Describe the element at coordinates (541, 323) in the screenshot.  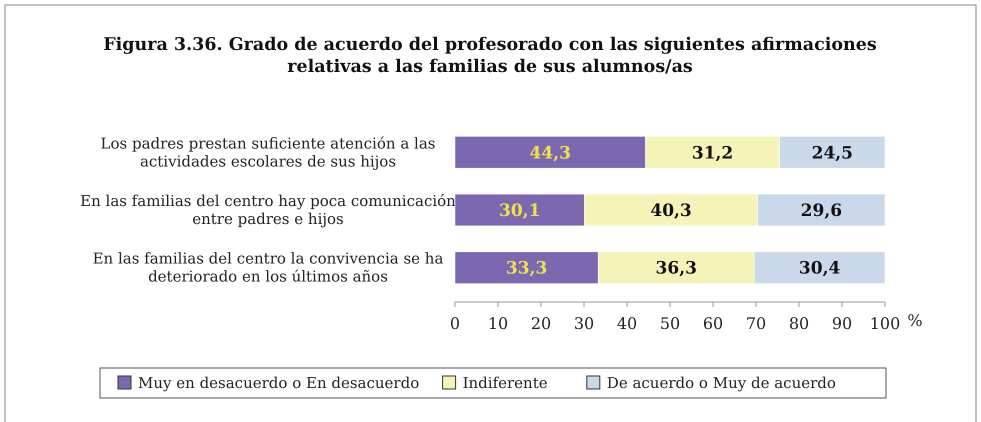
I see `x-tick-label: 20` at that location.